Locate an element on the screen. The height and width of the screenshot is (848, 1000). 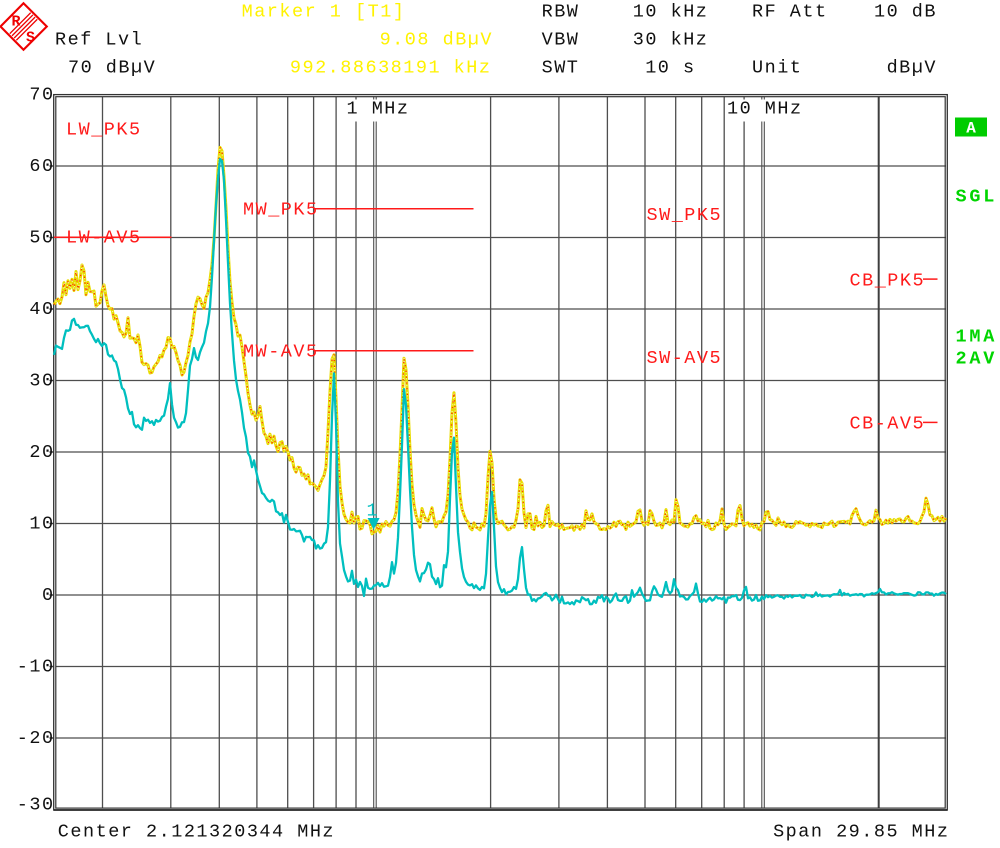
svg-text: MW_PK5 is located at coordinates (281, 210).